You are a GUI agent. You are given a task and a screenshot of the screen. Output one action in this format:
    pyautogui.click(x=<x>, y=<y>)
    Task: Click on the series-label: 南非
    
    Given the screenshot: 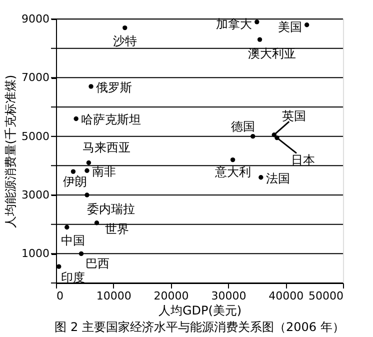 What is the action you would take?
    pyautogui.click(x=104, y=171)
    